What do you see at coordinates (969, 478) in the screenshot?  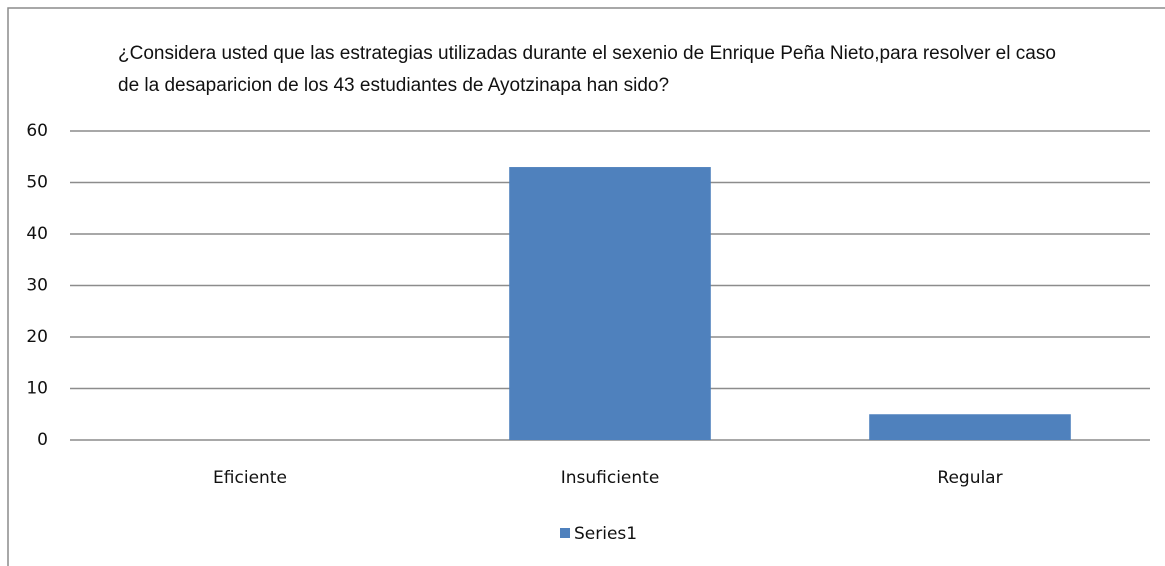 I see `x-tick-label: Regular` at bounding box center [969, 478].